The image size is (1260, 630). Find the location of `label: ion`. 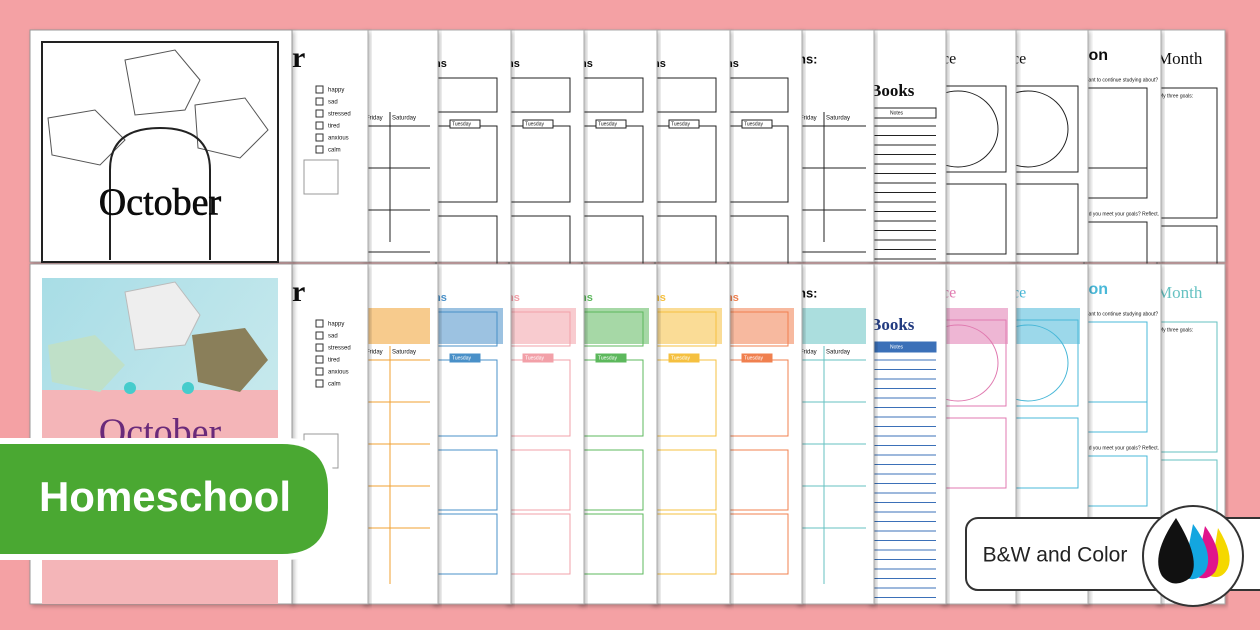

label: ion is located at coordinates (1096, 55).